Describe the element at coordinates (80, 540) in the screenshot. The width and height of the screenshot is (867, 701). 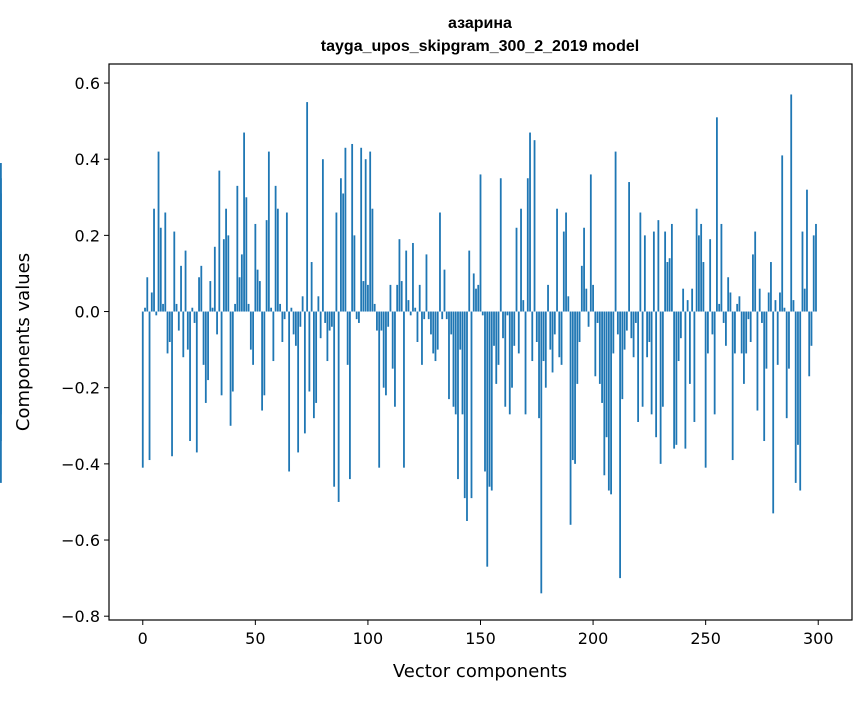
I see `y-tick-label: −0.6` at that location.